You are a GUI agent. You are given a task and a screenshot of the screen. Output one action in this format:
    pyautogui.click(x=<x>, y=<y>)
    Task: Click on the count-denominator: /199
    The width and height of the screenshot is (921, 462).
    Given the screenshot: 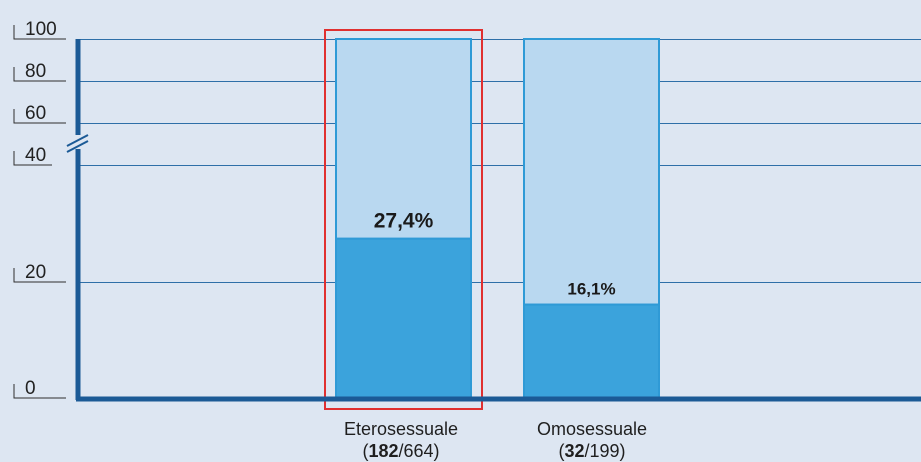 What is the action you would take?
    pyautogui.click(x=602, y=451)
    